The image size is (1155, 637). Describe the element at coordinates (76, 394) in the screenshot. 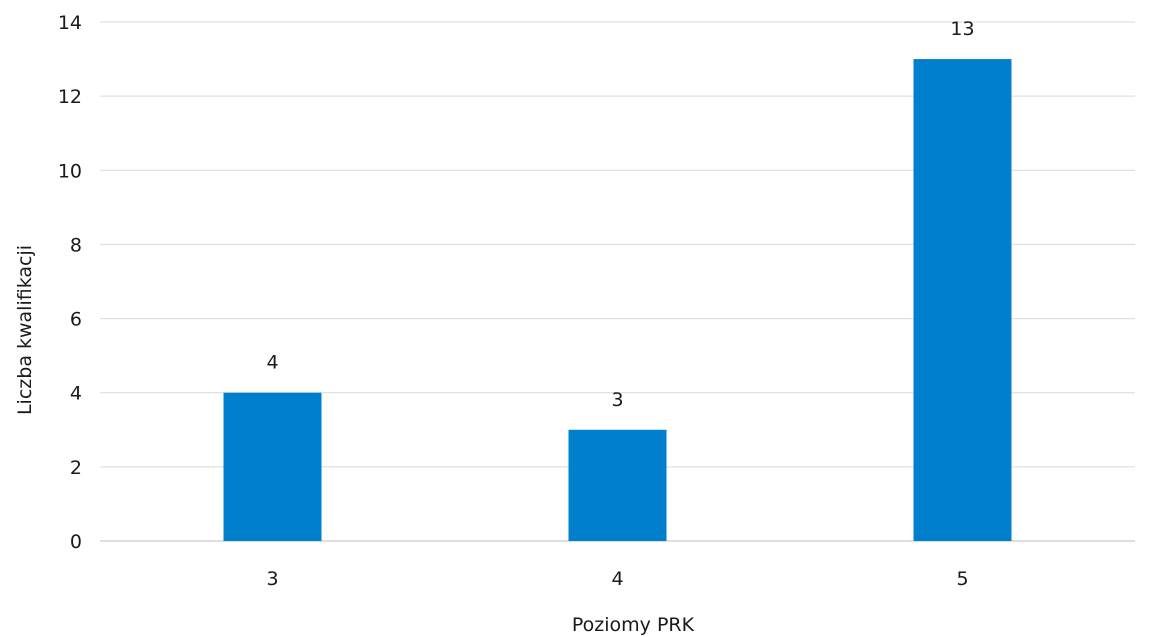

I see `y-tick-label: 4` at that location.